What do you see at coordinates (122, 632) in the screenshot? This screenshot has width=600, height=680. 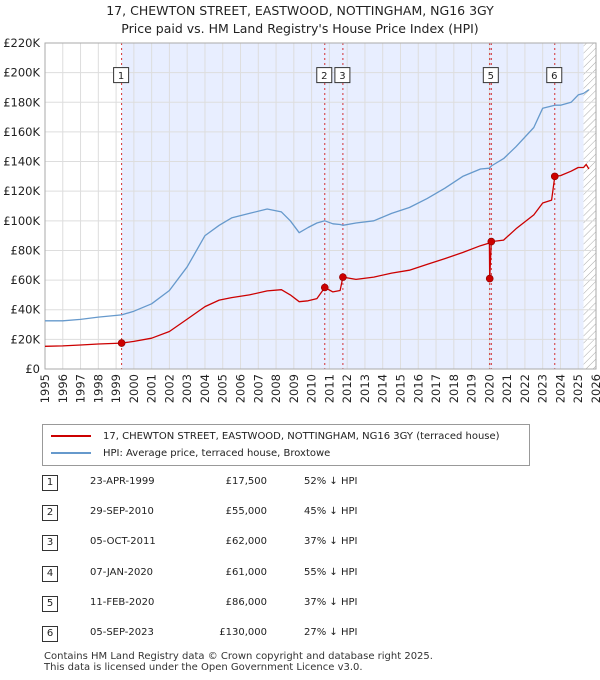 I see `sale-date: 05-SEP-2023` at bounding box center [122, 632].